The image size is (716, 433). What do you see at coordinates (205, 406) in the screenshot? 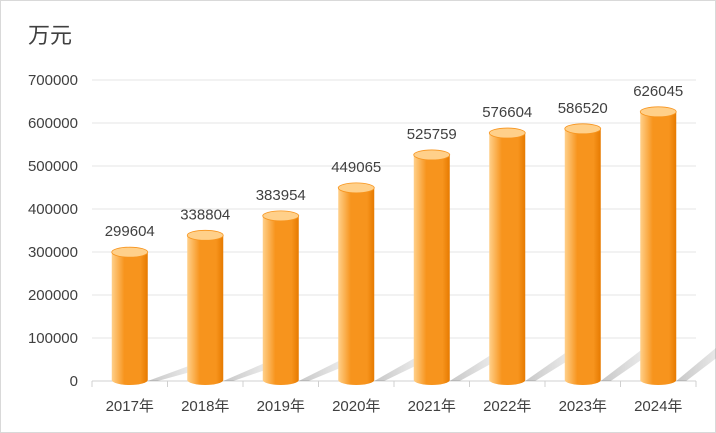
I see `x-tick-label: 2018年` at bounding box center [205, 406].